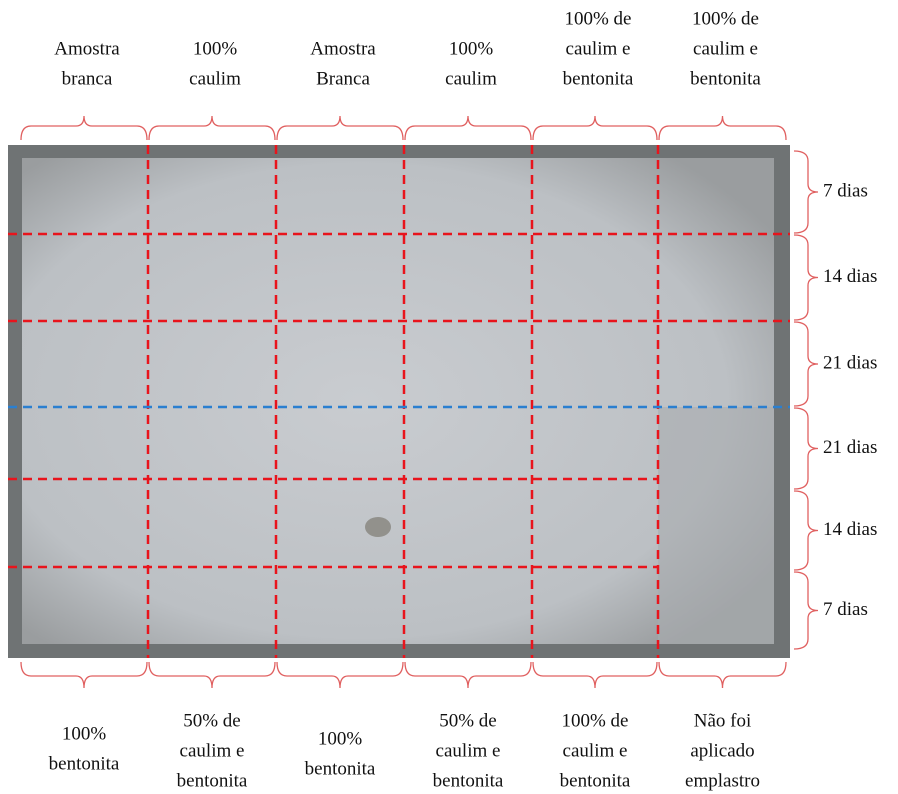 Image resolution: width=898 pixels, height=794 pixels. What do you see at coordinates (378, 527) in the screenshot?
I see `stain` at bounding box center [378, 527].